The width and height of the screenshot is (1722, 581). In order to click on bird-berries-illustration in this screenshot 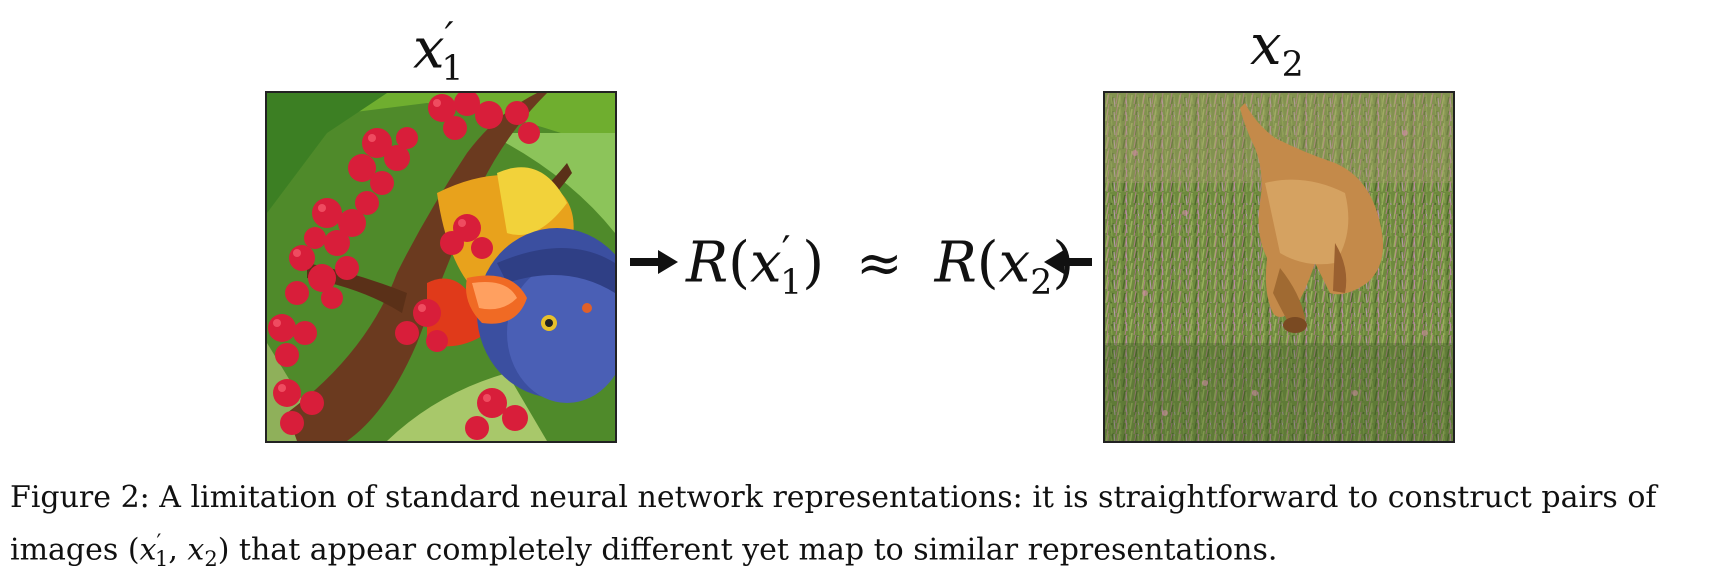, I will do `click(441, 267)`.